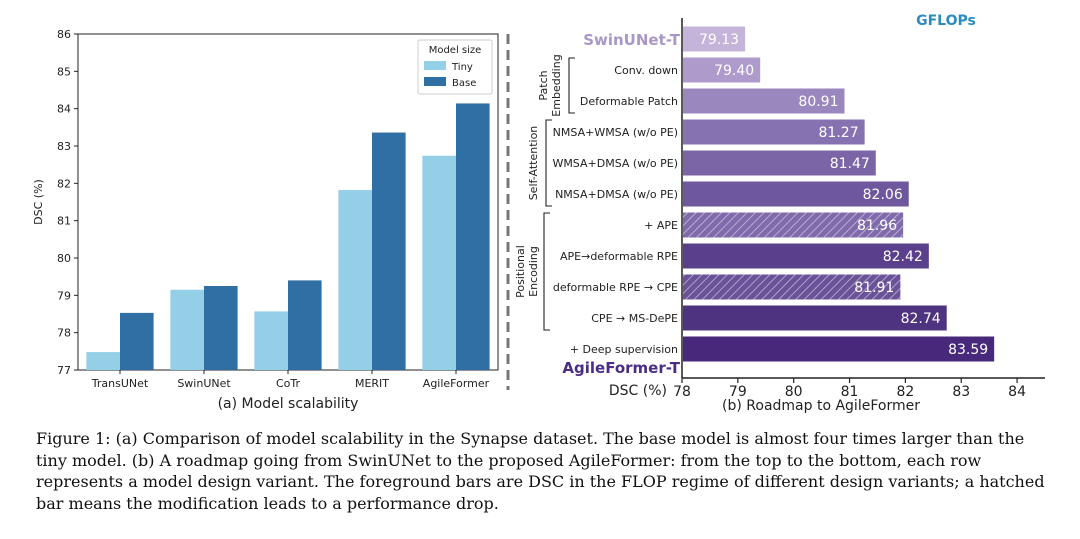 The width and height of the screenshot is (1080, 539). Describe the element at coordinates (738, 392) in the screenshot. I see `x-tick-label: 79` at that location.